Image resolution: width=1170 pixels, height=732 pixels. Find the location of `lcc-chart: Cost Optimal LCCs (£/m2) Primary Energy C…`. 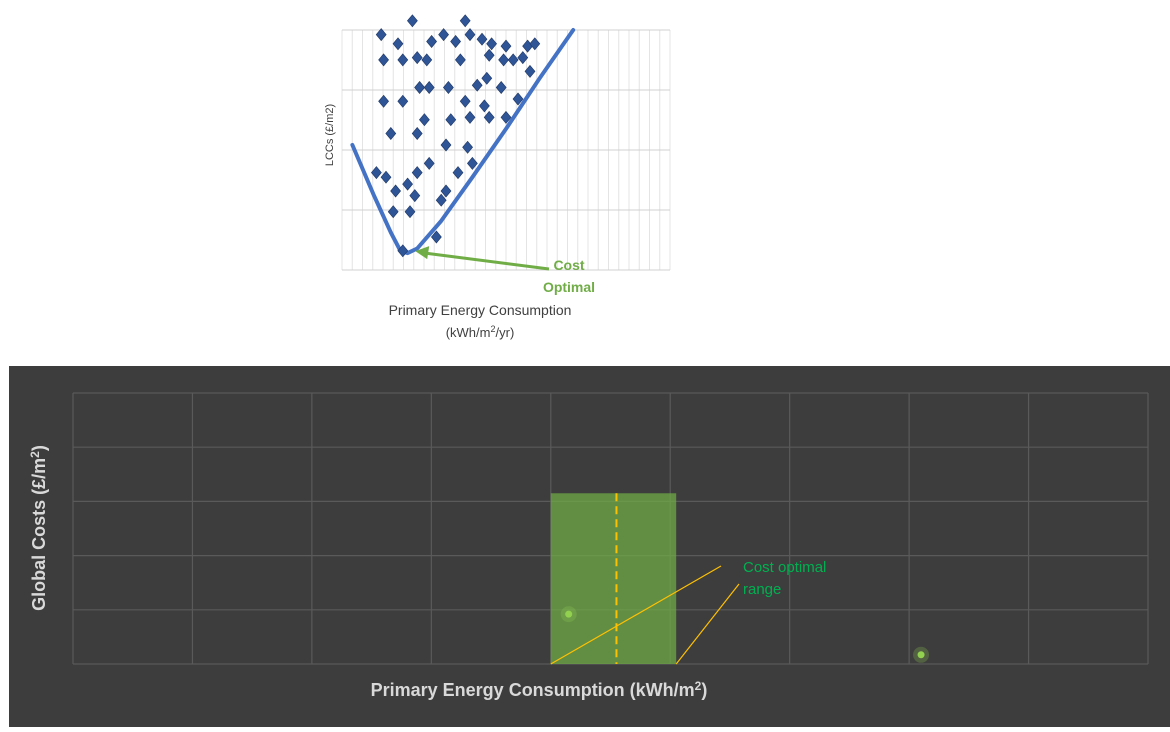

lcc-chart: Cost Optimal LCCs (£/m2) Primary Energy C… is located at coordinates (497, 177).